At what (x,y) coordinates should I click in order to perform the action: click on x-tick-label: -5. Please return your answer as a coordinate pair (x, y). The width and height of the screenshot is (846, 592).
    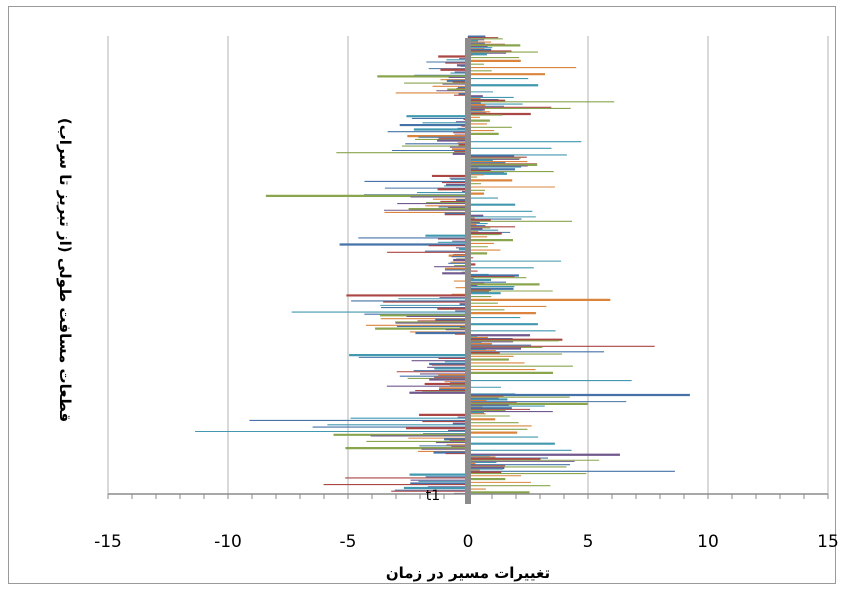
    Looking at the image, I should click on (348, 542).